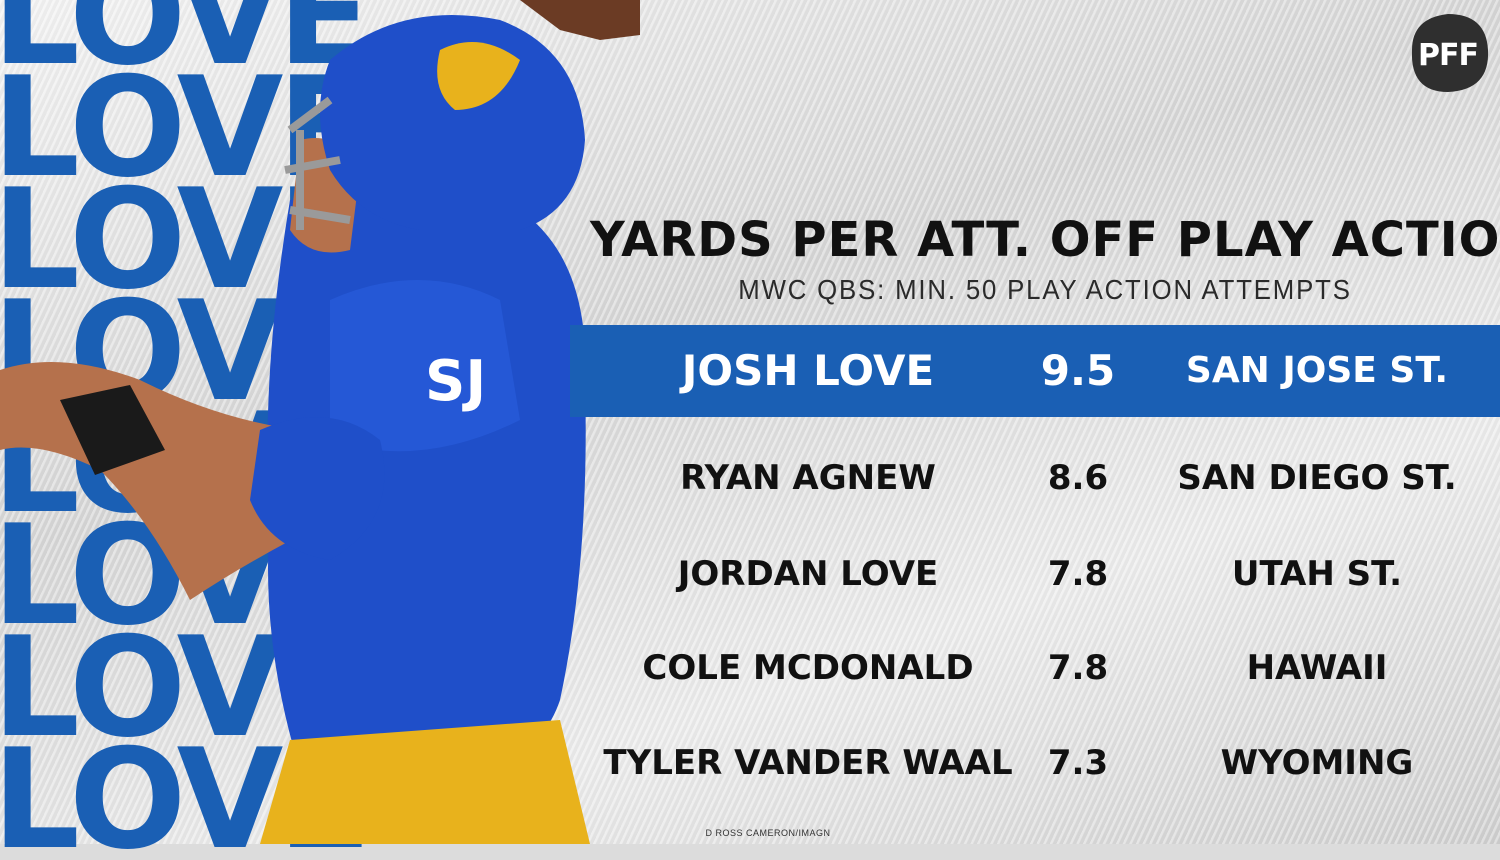 The height and width of the screenshot is (860, 1500). Describe the element at coordinates (1035, 574) in the screenshot. I see `table-row: JORDAN LOVE 7.8 UTAH ST.` at that location.